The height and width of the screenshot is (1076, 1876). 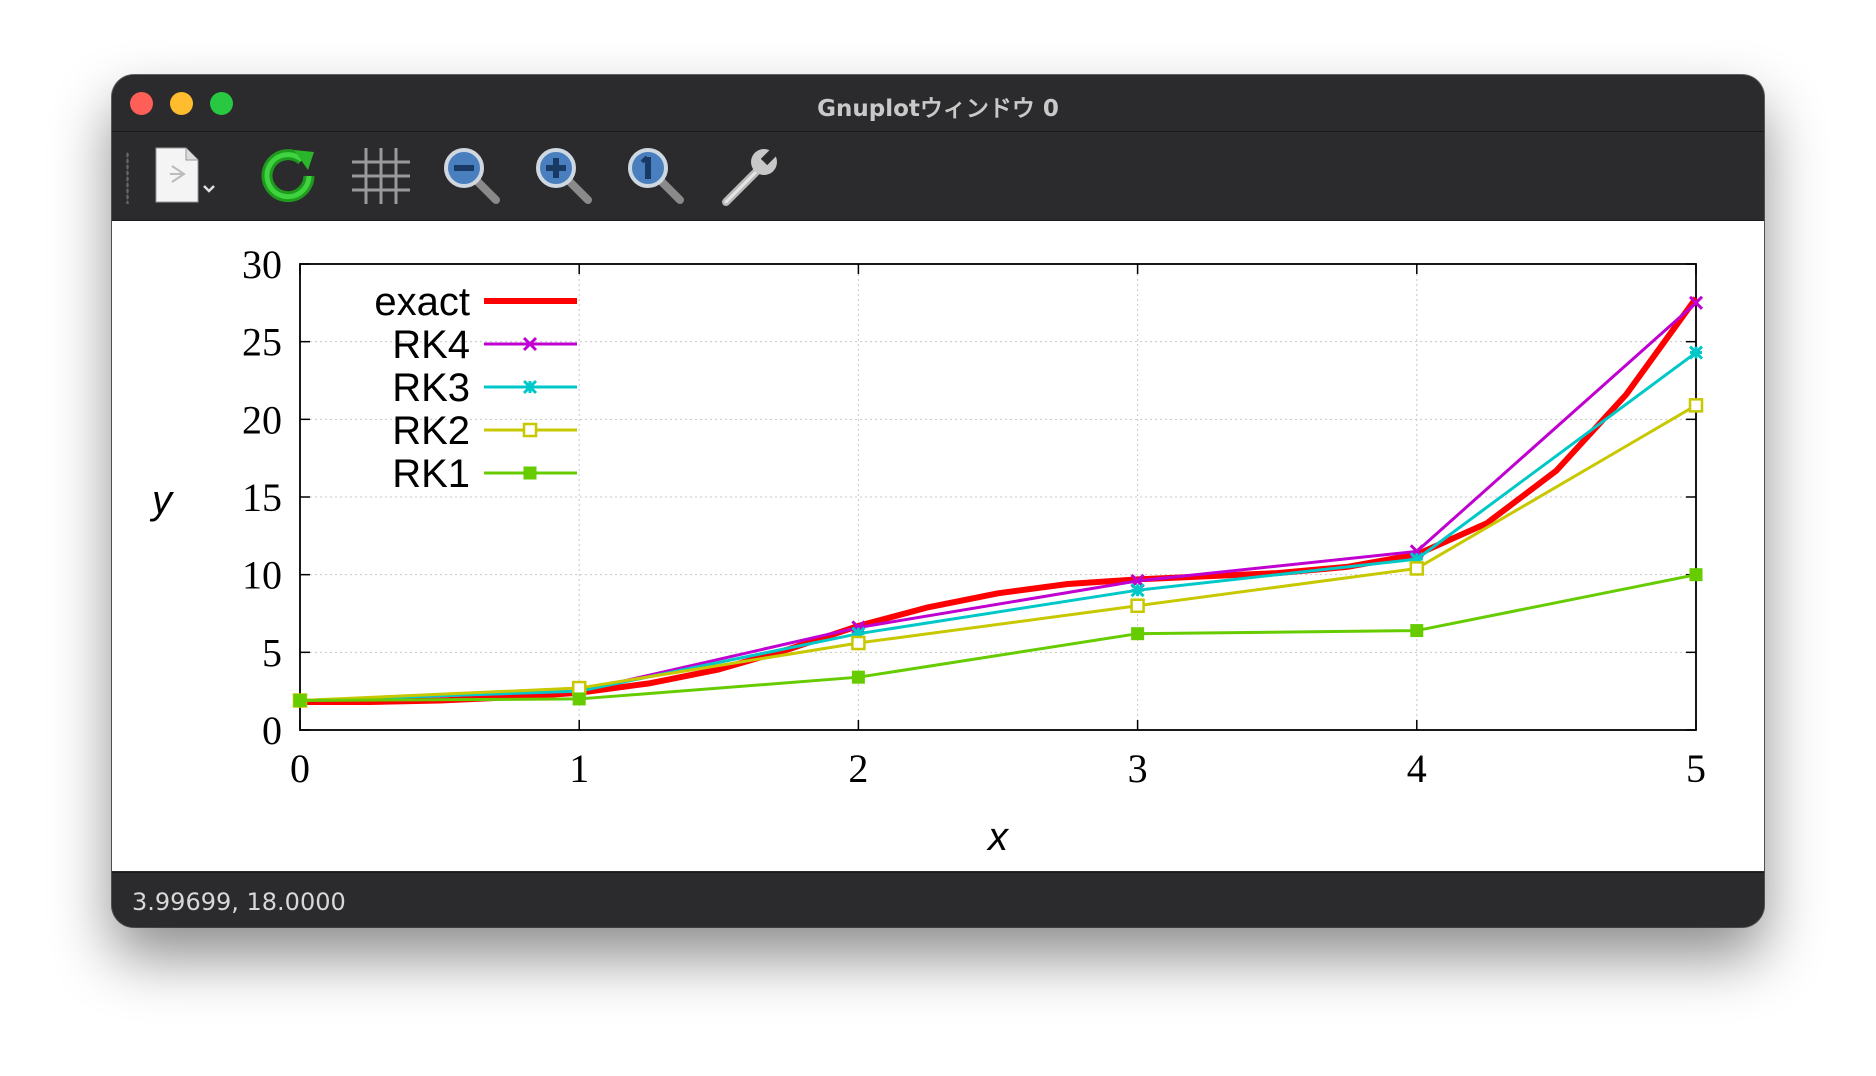 What do you see at coordinates (565, 176) in the screenshot?
I see `zoom-in-icon` at bounding box center [565, 176].